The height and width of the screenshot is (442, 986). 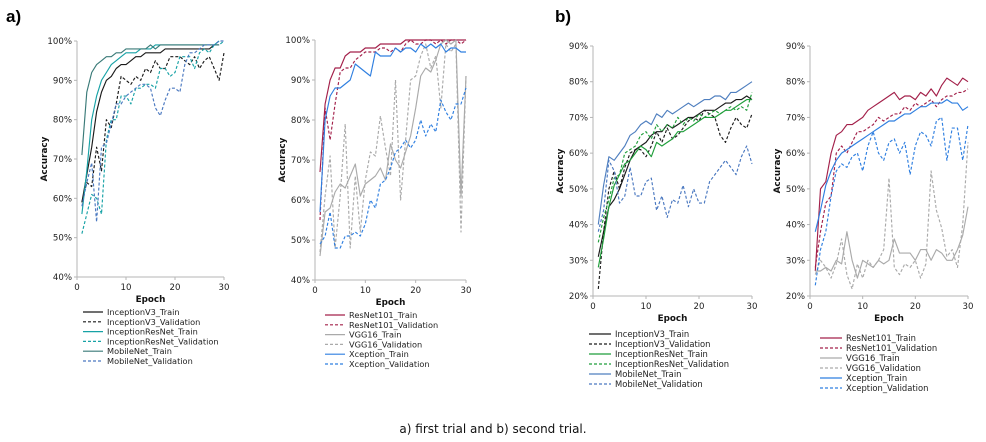 I want to click on series-line-resnet101-train, so click(x=891, y=174).